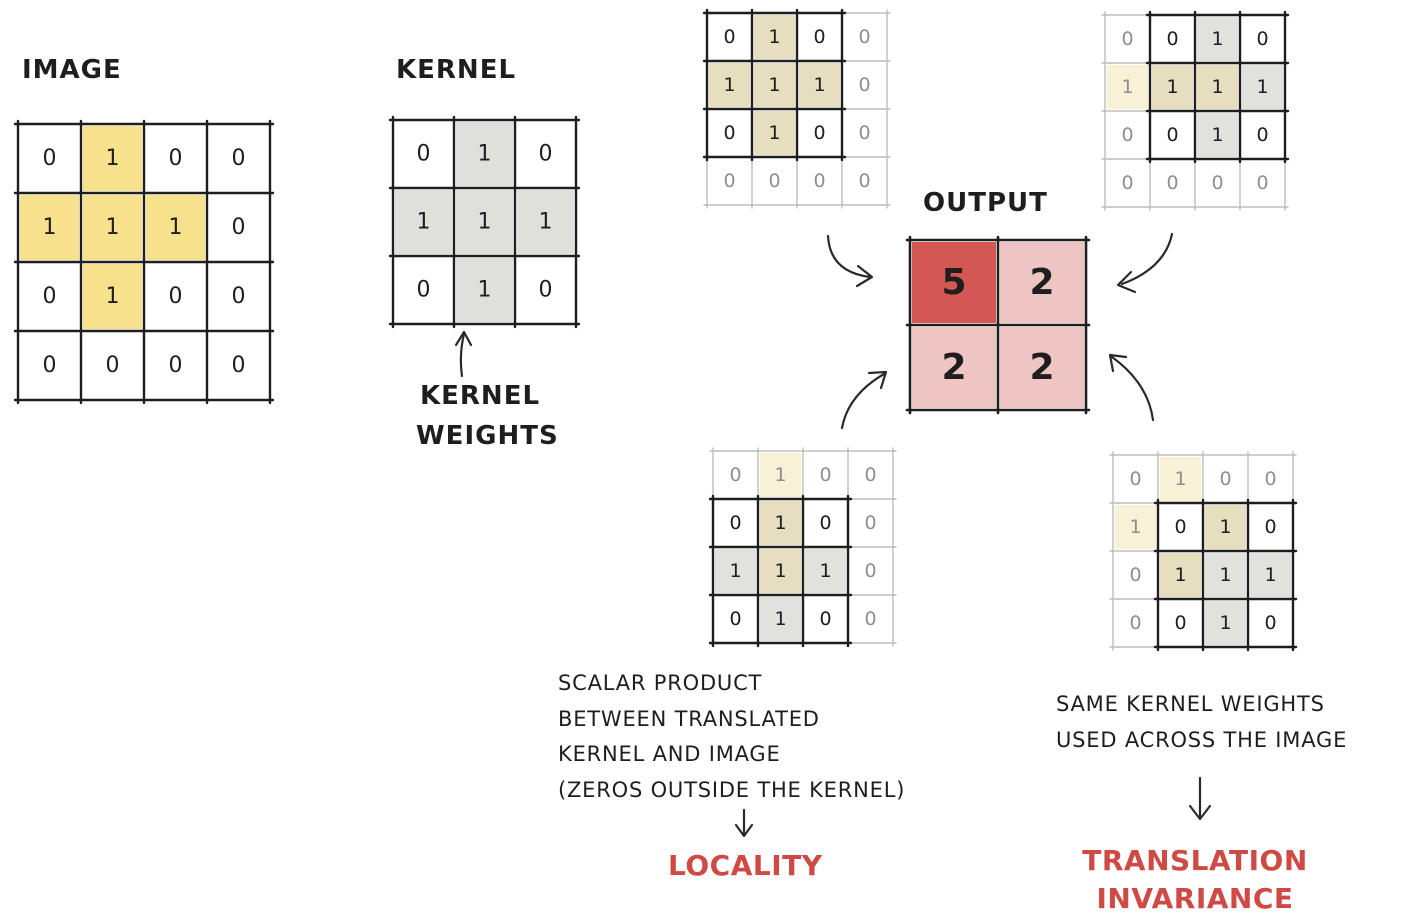 This screenshot has width=1420, height=918. What do you see at coordinates (1127, 183) in the screenshot?
I see `translation-top-right-cell-r3c0: 0` at bounding box center [1127, 183].